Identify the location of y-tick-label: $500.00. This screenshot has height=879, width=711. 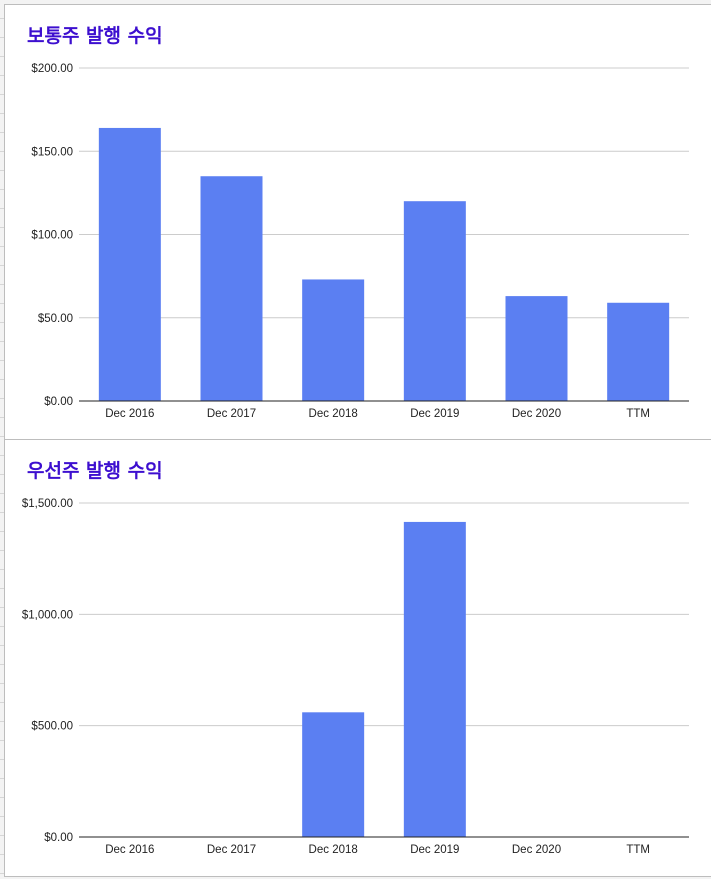
(52, 727).